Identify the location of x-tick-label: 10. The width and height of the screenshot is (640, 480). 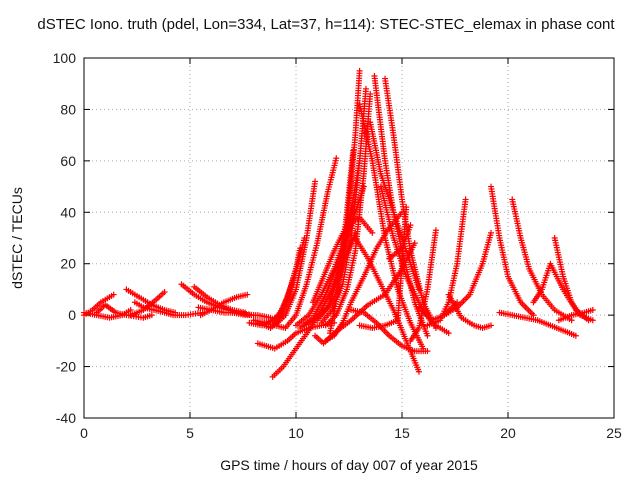
(296, 433).